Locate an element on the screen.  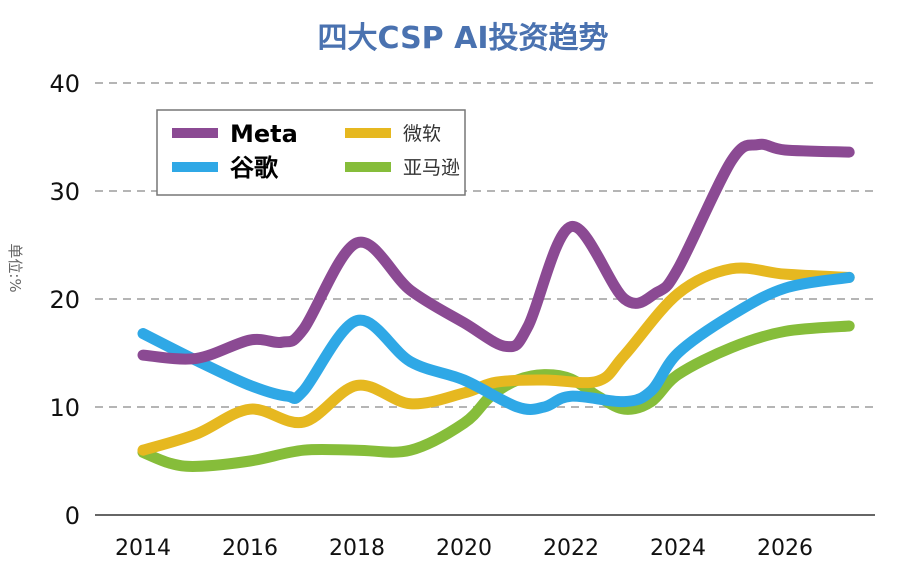
y-axis-label: 单位:% is located at coordinates (15, 267).